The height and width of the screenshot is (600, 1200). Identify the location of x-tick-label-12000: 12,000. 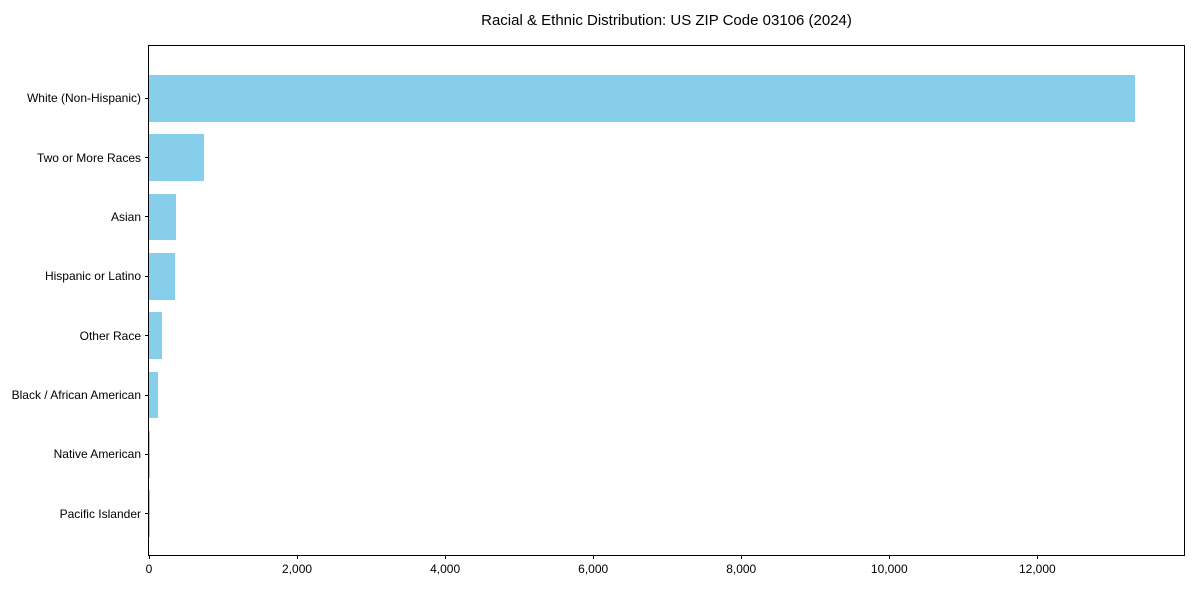
(1037, 569).